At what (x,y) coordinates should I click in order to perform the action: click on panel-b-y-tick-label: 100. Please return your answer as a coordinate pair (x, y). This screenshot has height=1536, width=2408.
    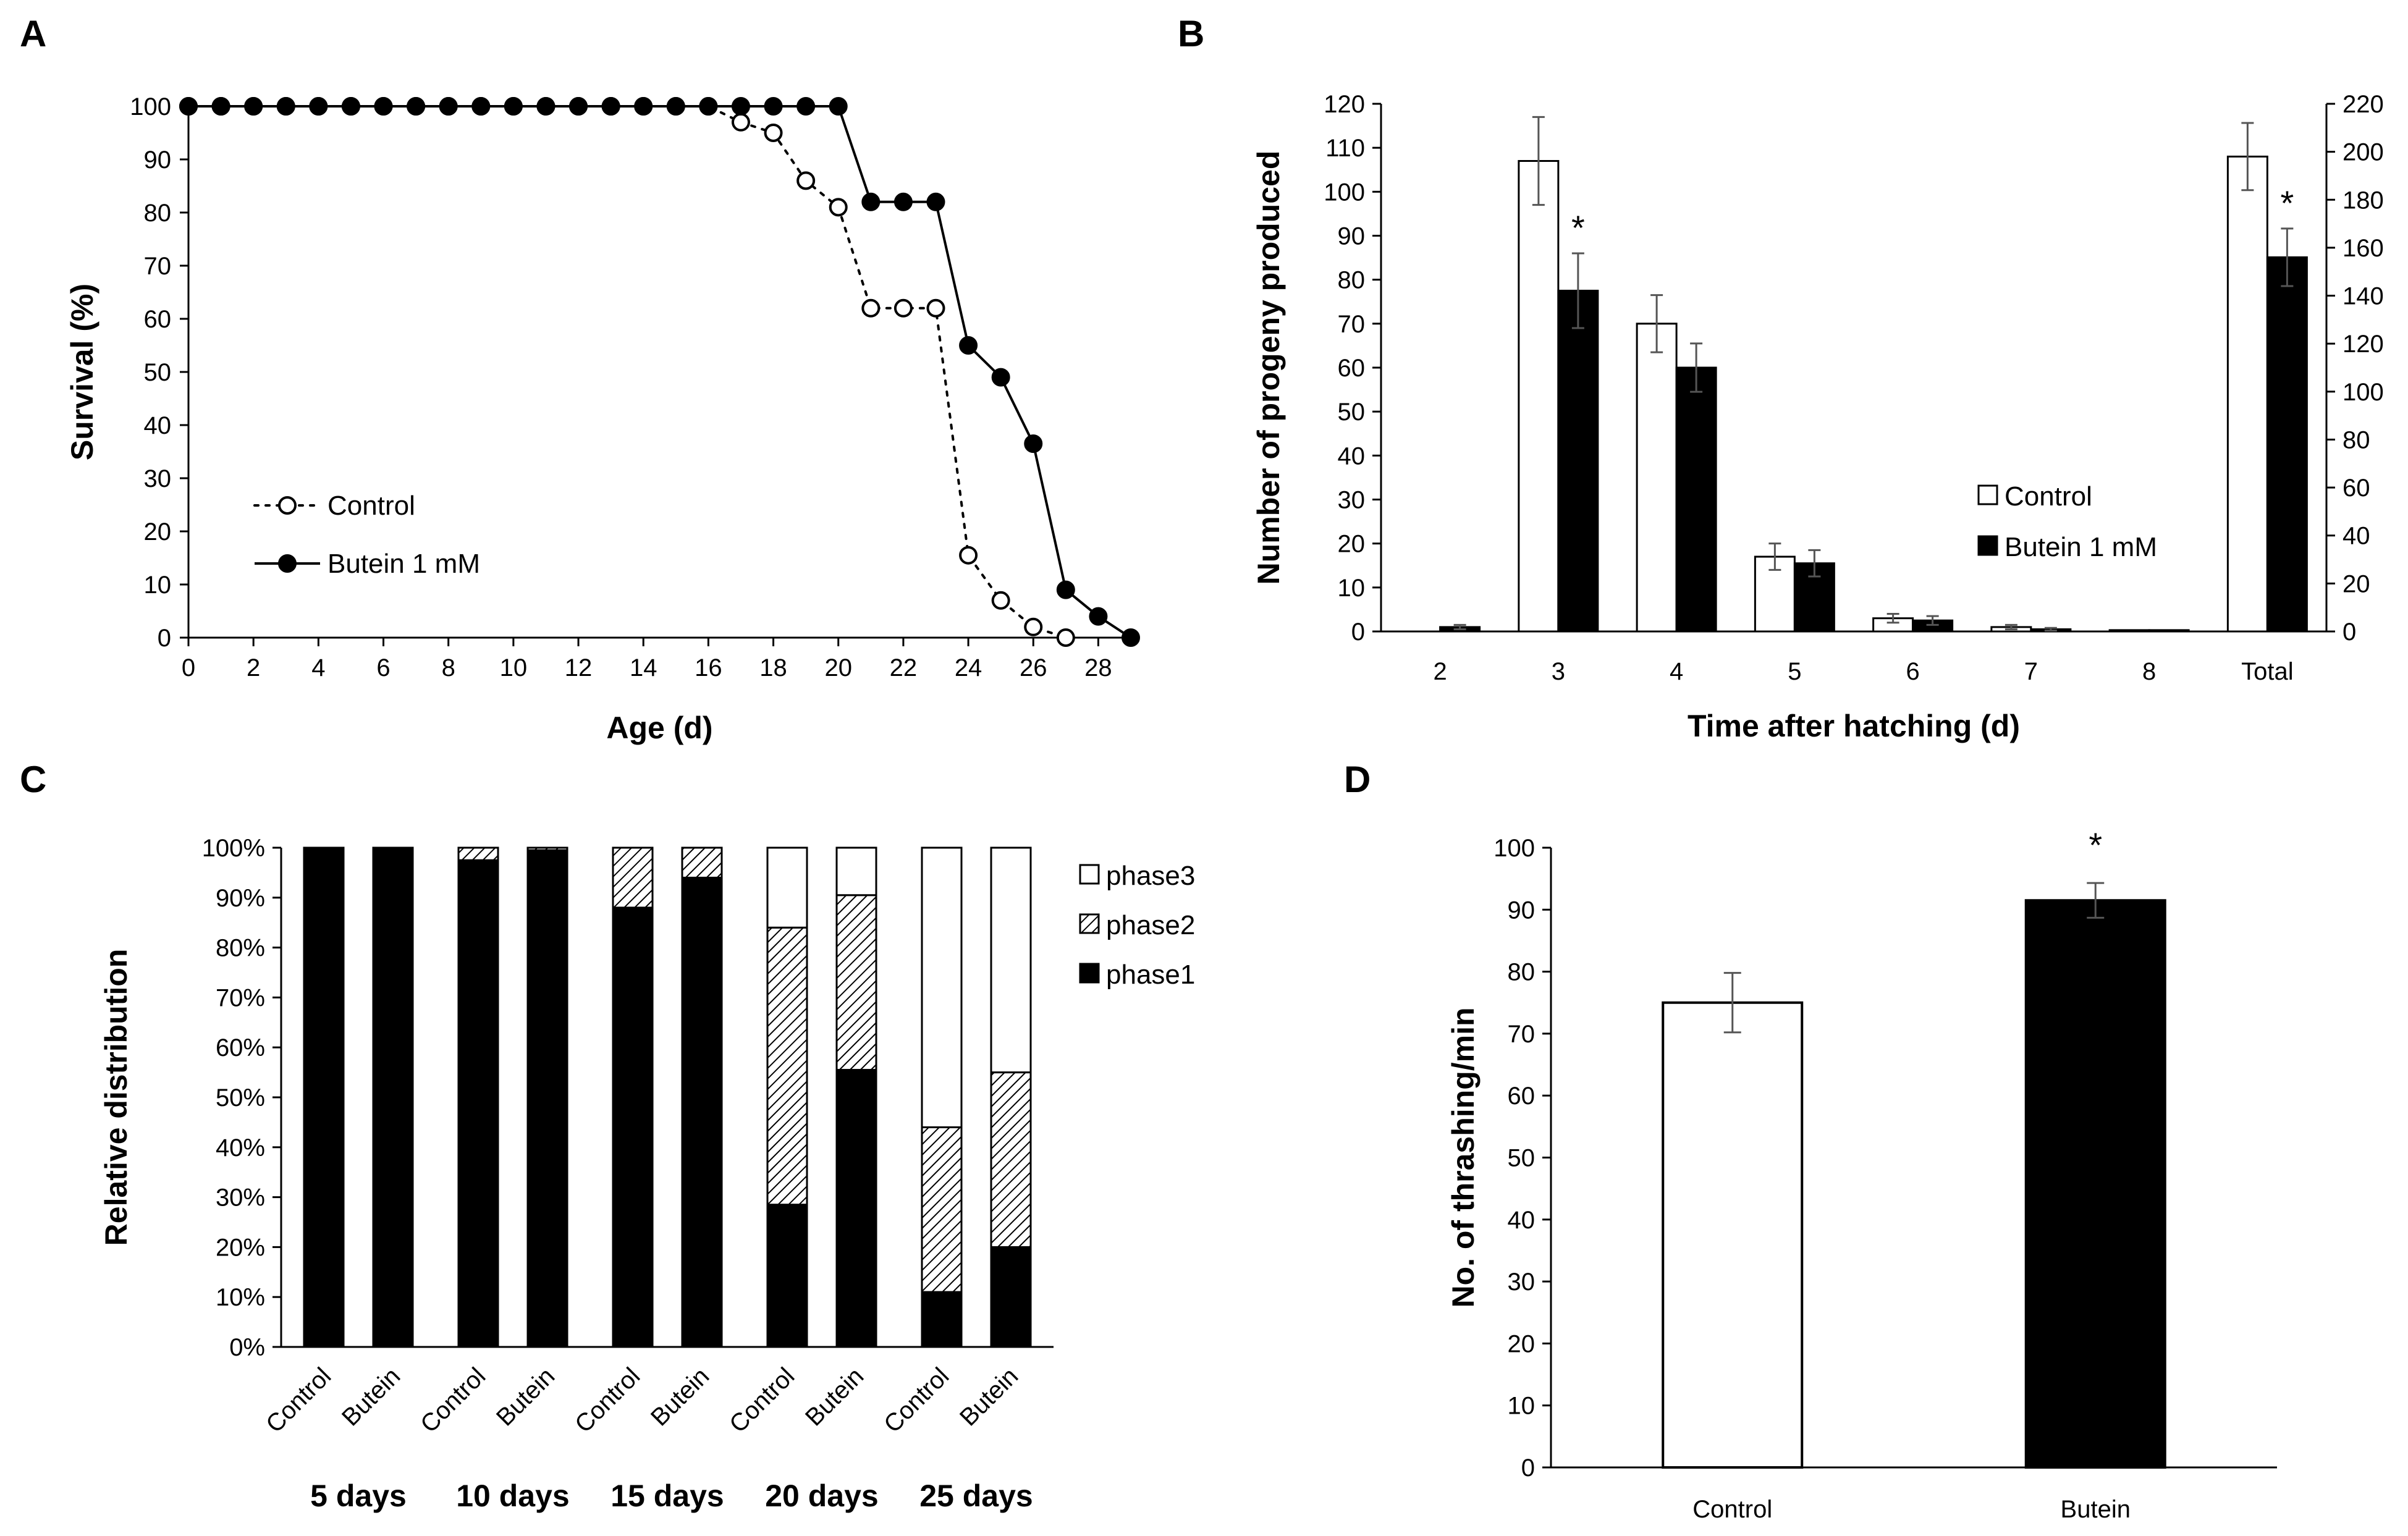
    Looking at the image, I should click on (1344, 192).